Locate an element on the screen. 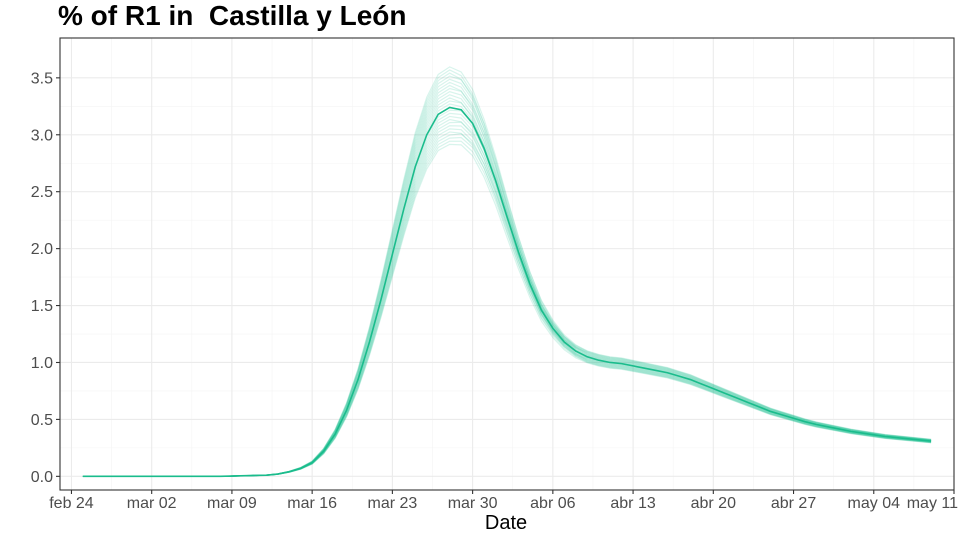  y-tick-label: 0.5 is located at coordinates (42, 420).